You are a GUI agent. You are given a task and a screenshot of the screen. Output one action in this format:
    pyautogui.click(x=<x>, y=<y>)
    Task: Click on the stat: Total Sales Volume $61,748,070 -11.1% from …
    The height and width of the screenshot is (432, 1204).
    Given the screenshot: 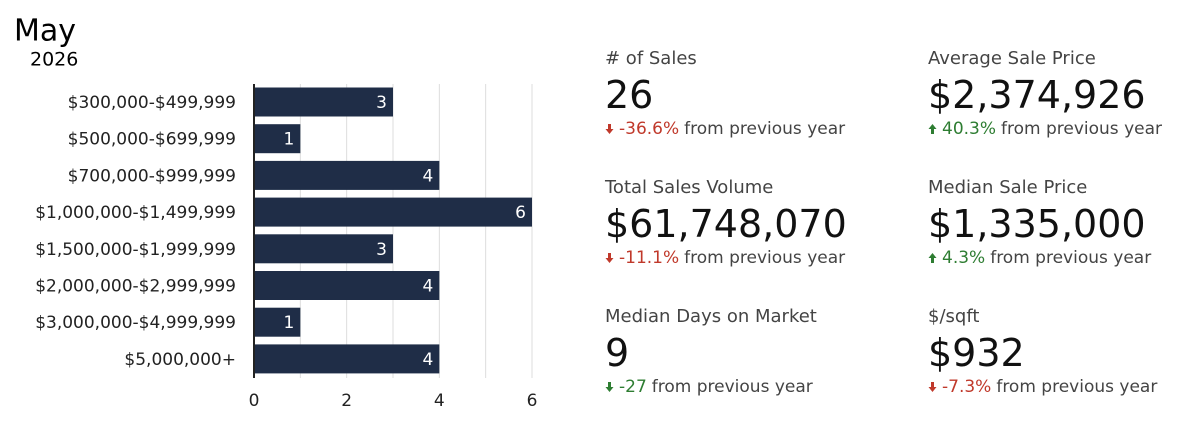 What is the action you would take?
    pyautogui.click(x=755, y=222)
    